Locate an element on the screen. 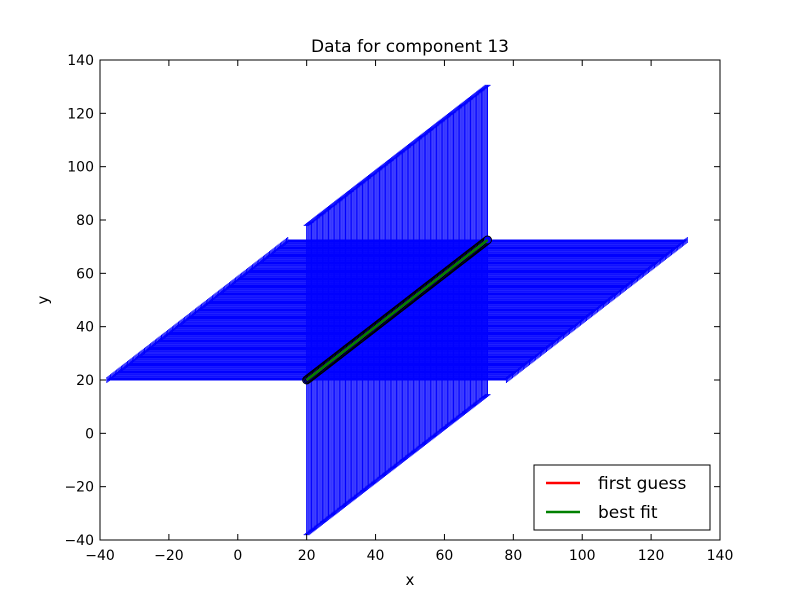 Image resolution: width=800 pixels, height=600 pixels. y-tick-label: 40 is located at coordinates (85, 328).